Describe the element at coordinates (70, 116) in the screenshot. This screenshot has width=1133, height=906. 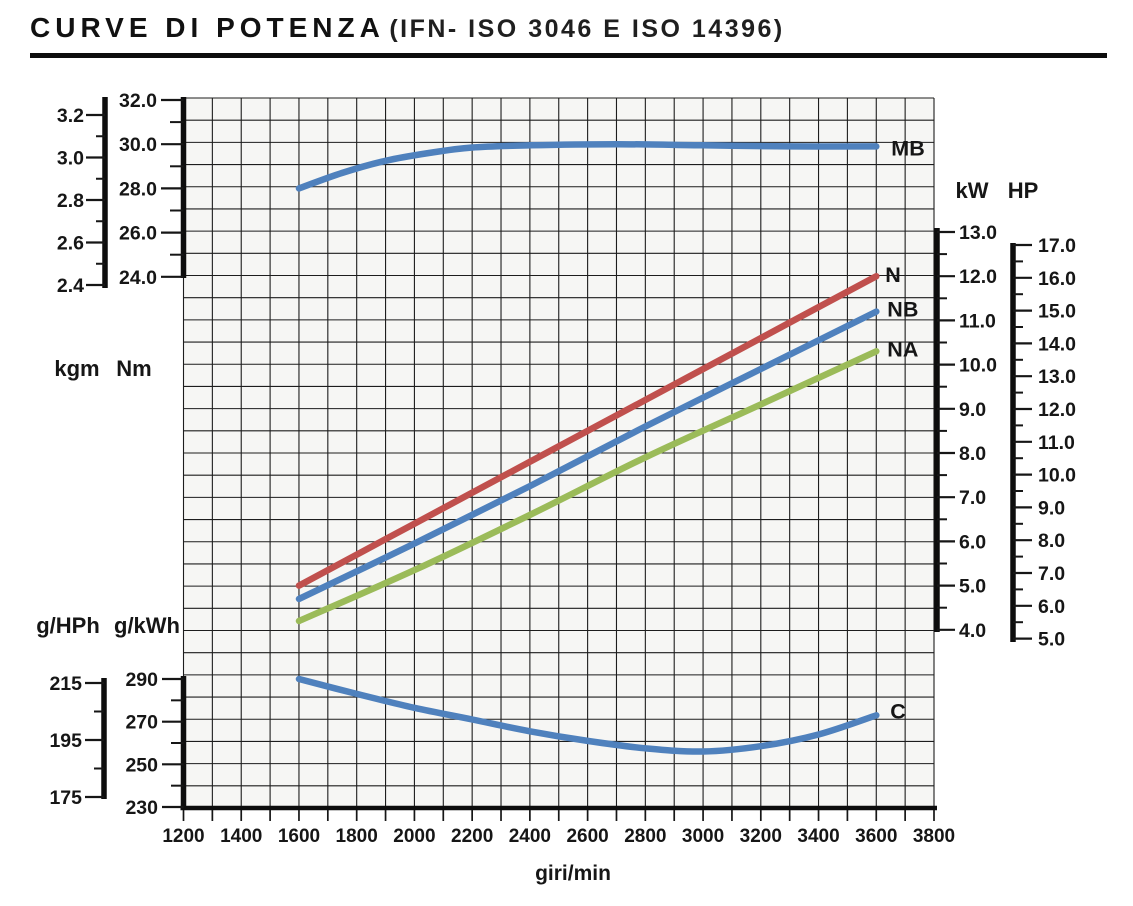
I see `y-tick-label: 3.2` at that location.